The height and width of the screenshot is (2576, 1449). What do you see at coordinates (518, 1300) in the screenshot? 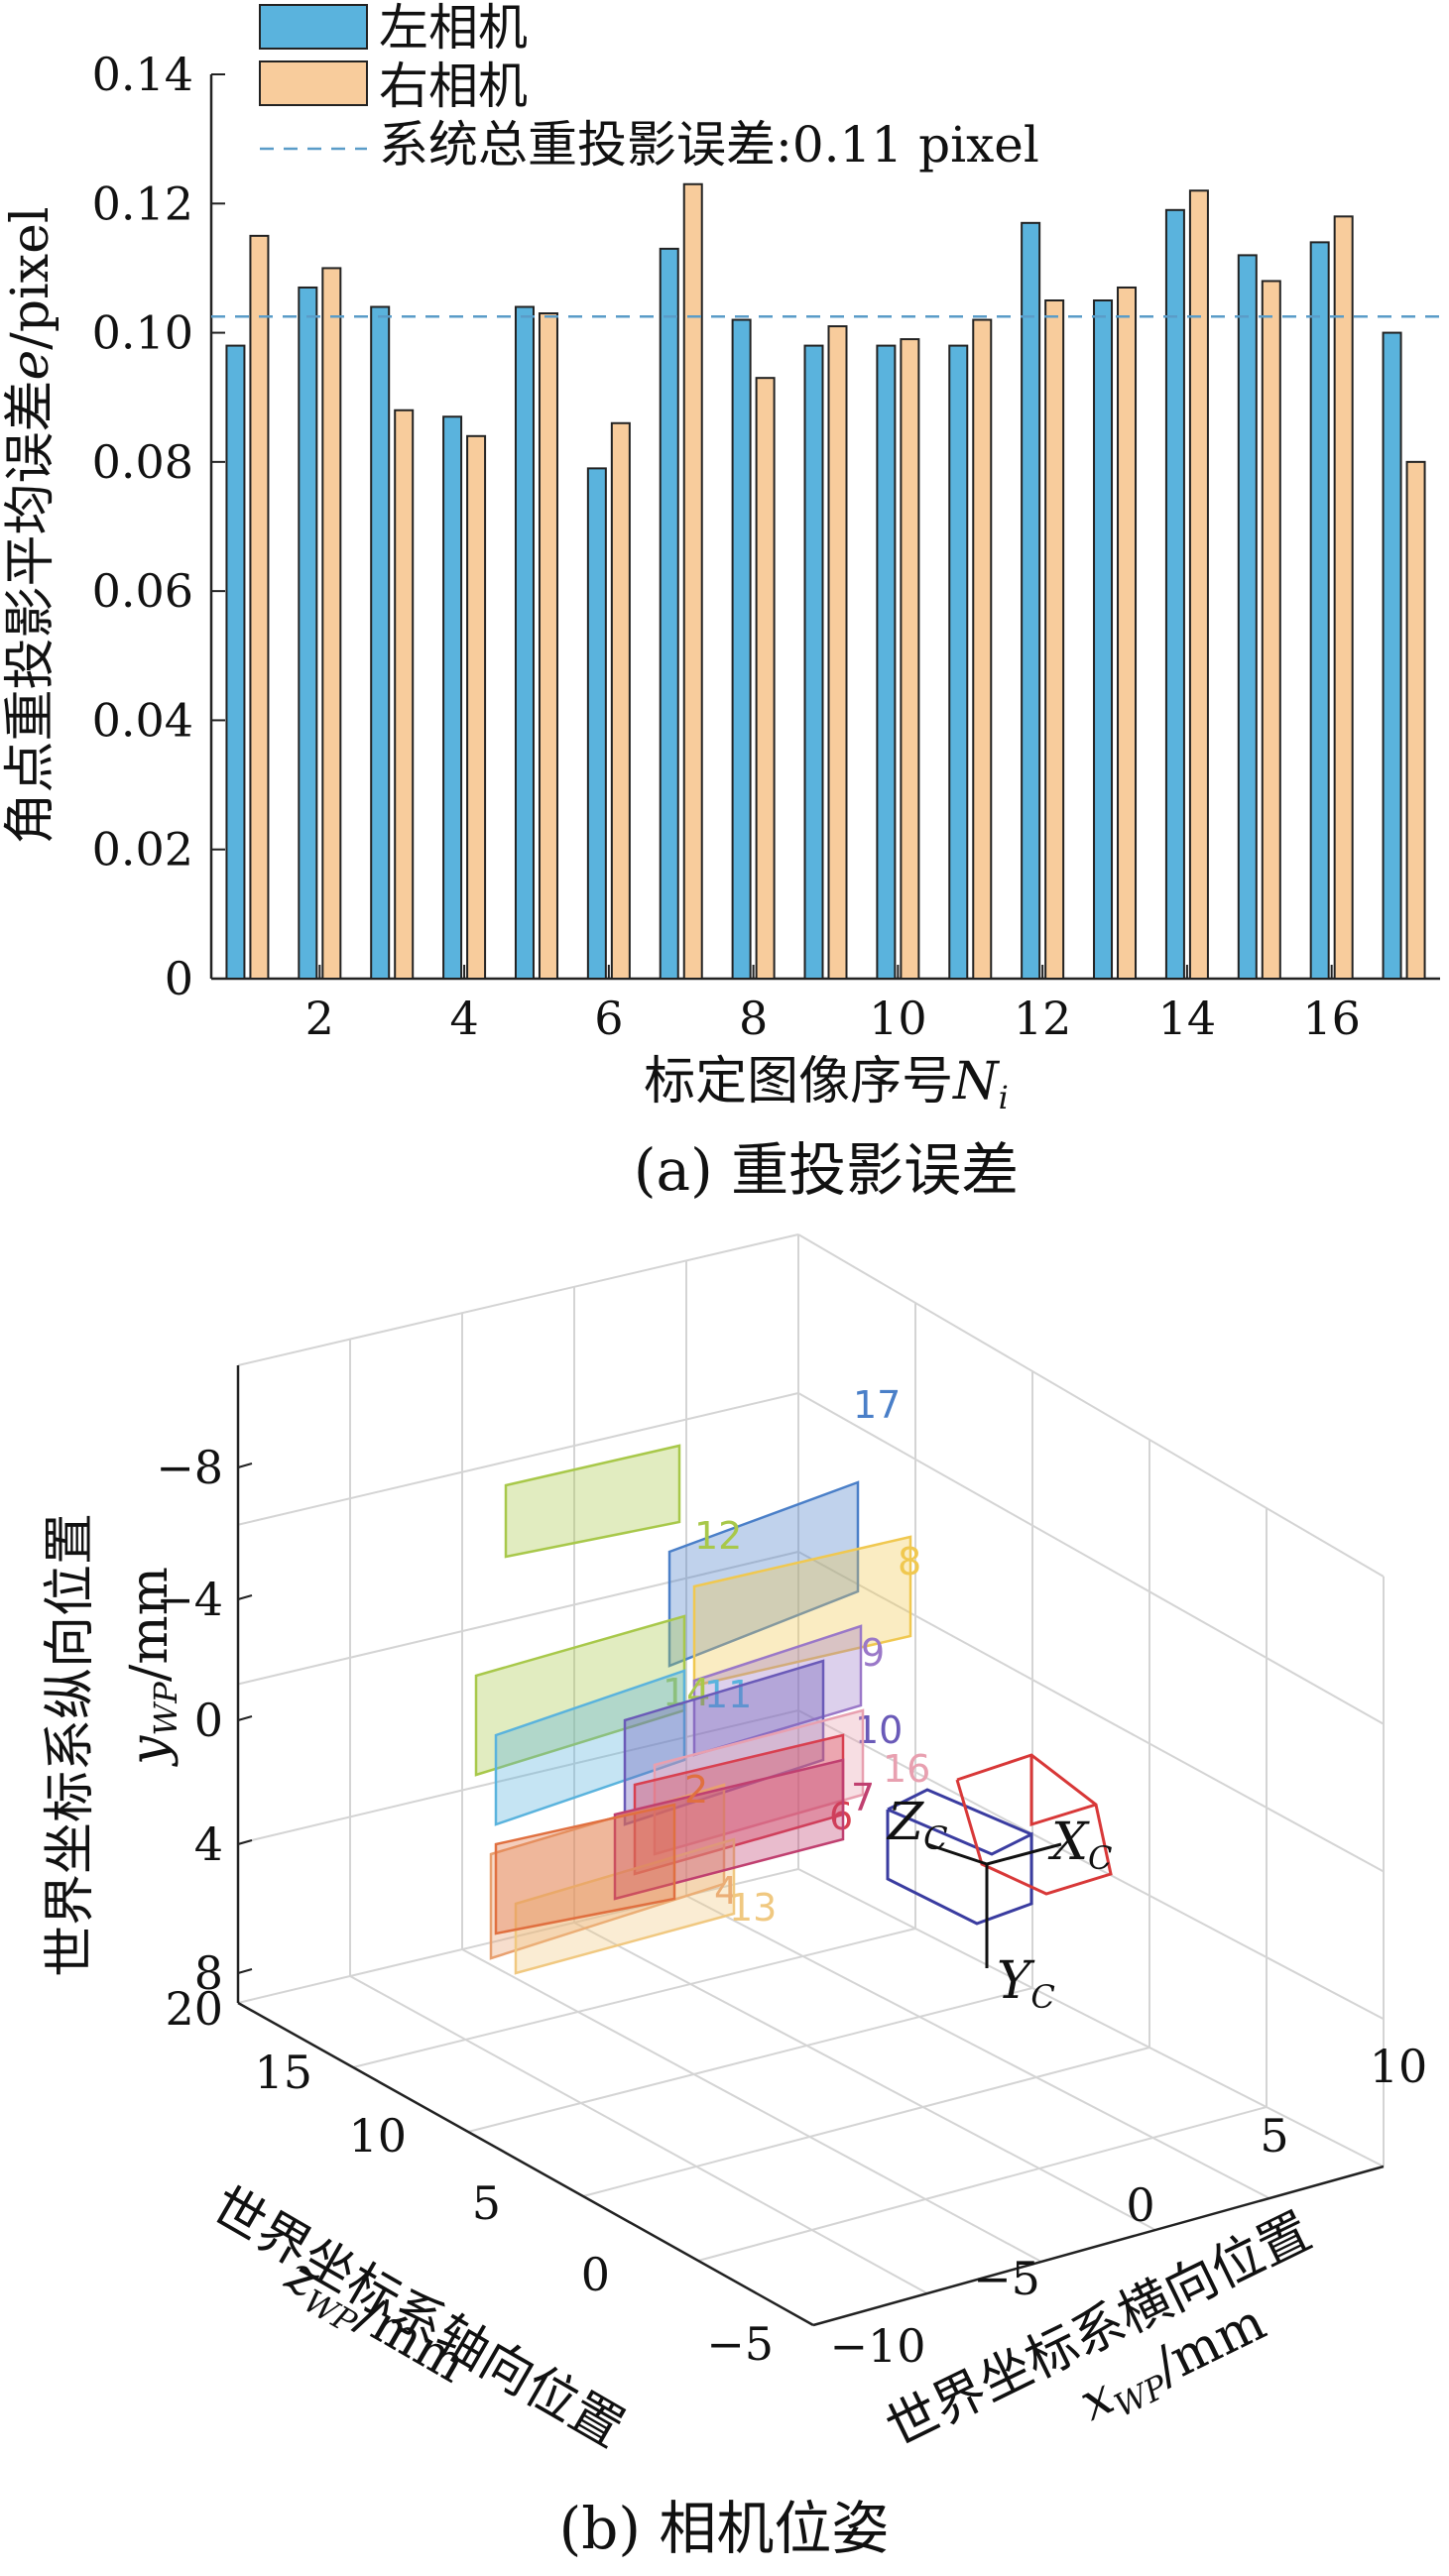
I see `grid-top-left-edge` at bounding box center [518, 1300].